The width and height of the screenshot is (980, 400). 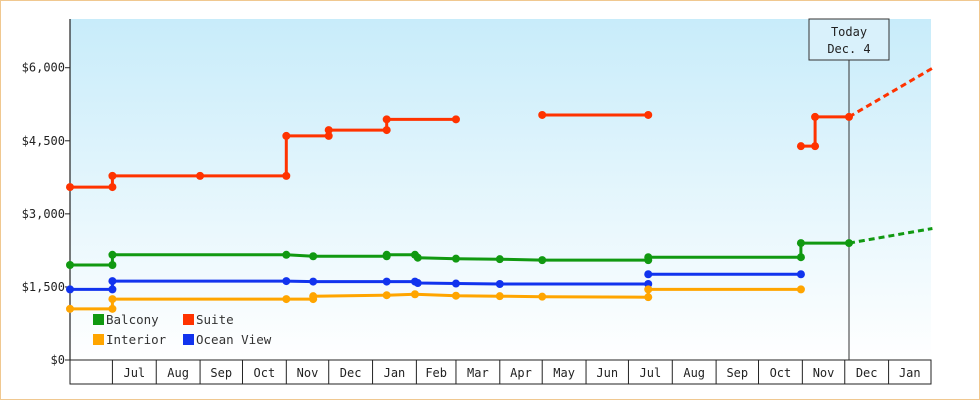 What do you see at coordinates (43, 68) in the screenshot?
I see `y-tick-label: $6,000` at bounding box center [43, 68].